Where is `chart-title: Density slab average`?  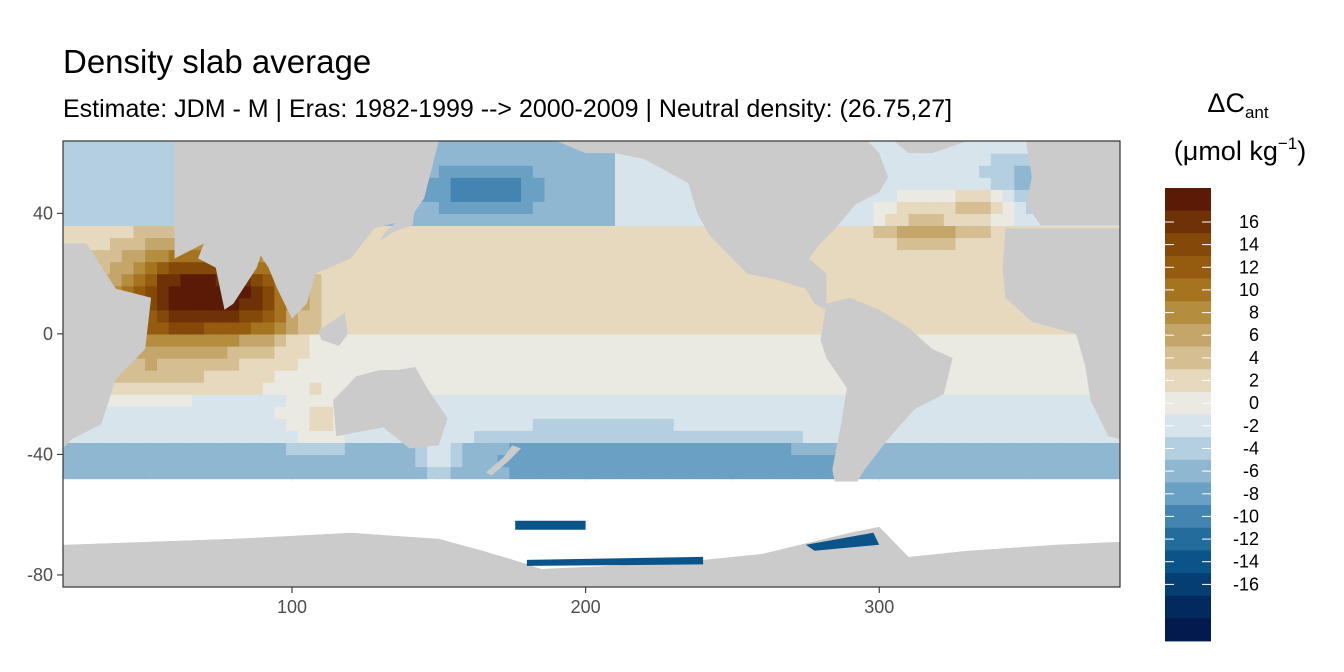 chart-title: Density slab average is located at coordinates (217, 61).